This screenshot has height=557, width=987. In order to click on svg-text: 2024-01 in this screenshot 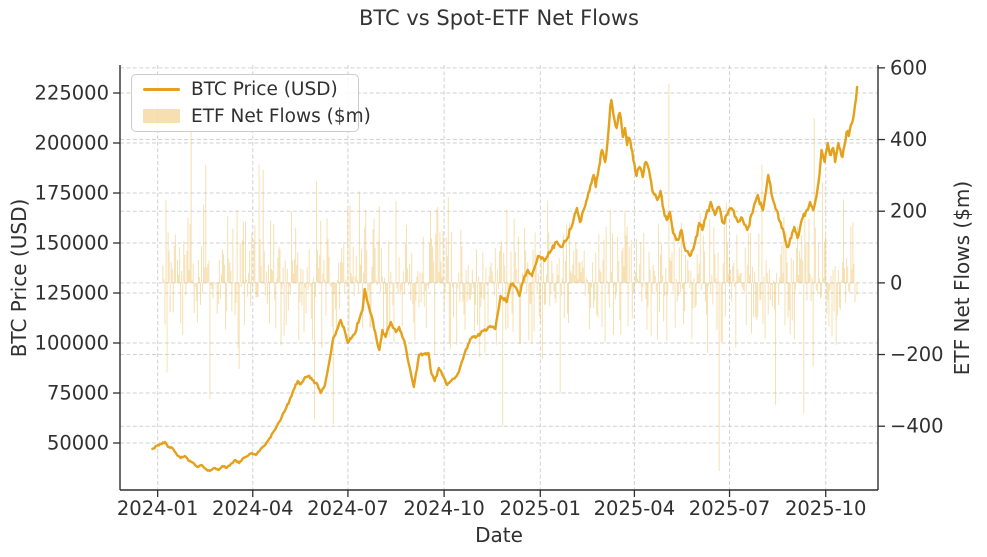, I will do `click(157, 508)`.